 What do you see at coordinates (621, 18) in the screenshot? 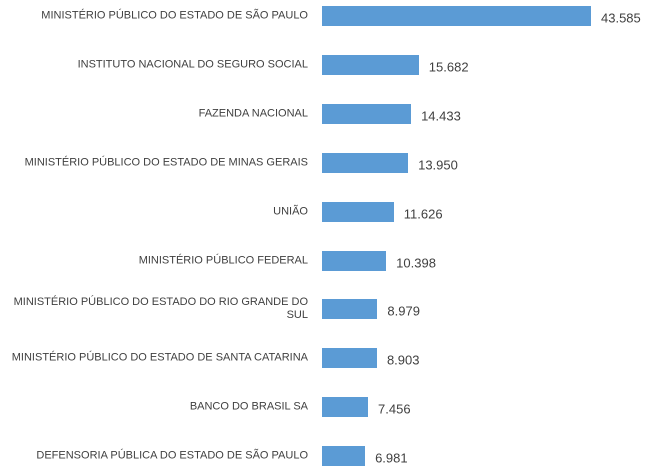
I see `value-label: 43.585` at bounding box center [621, 18].